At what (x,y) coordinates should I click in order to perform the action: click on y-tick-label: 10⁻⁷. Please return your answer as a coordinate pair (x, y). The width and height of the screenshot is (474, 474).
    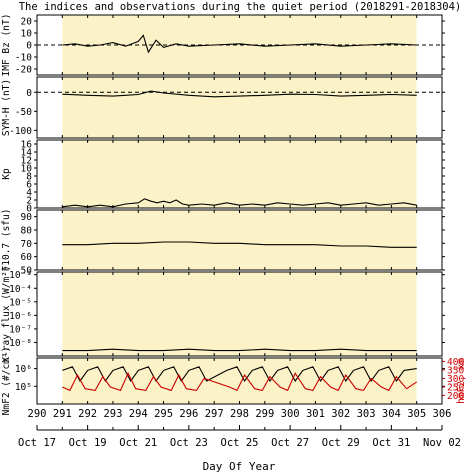
    Looking at the image, I should click on (20, 329).